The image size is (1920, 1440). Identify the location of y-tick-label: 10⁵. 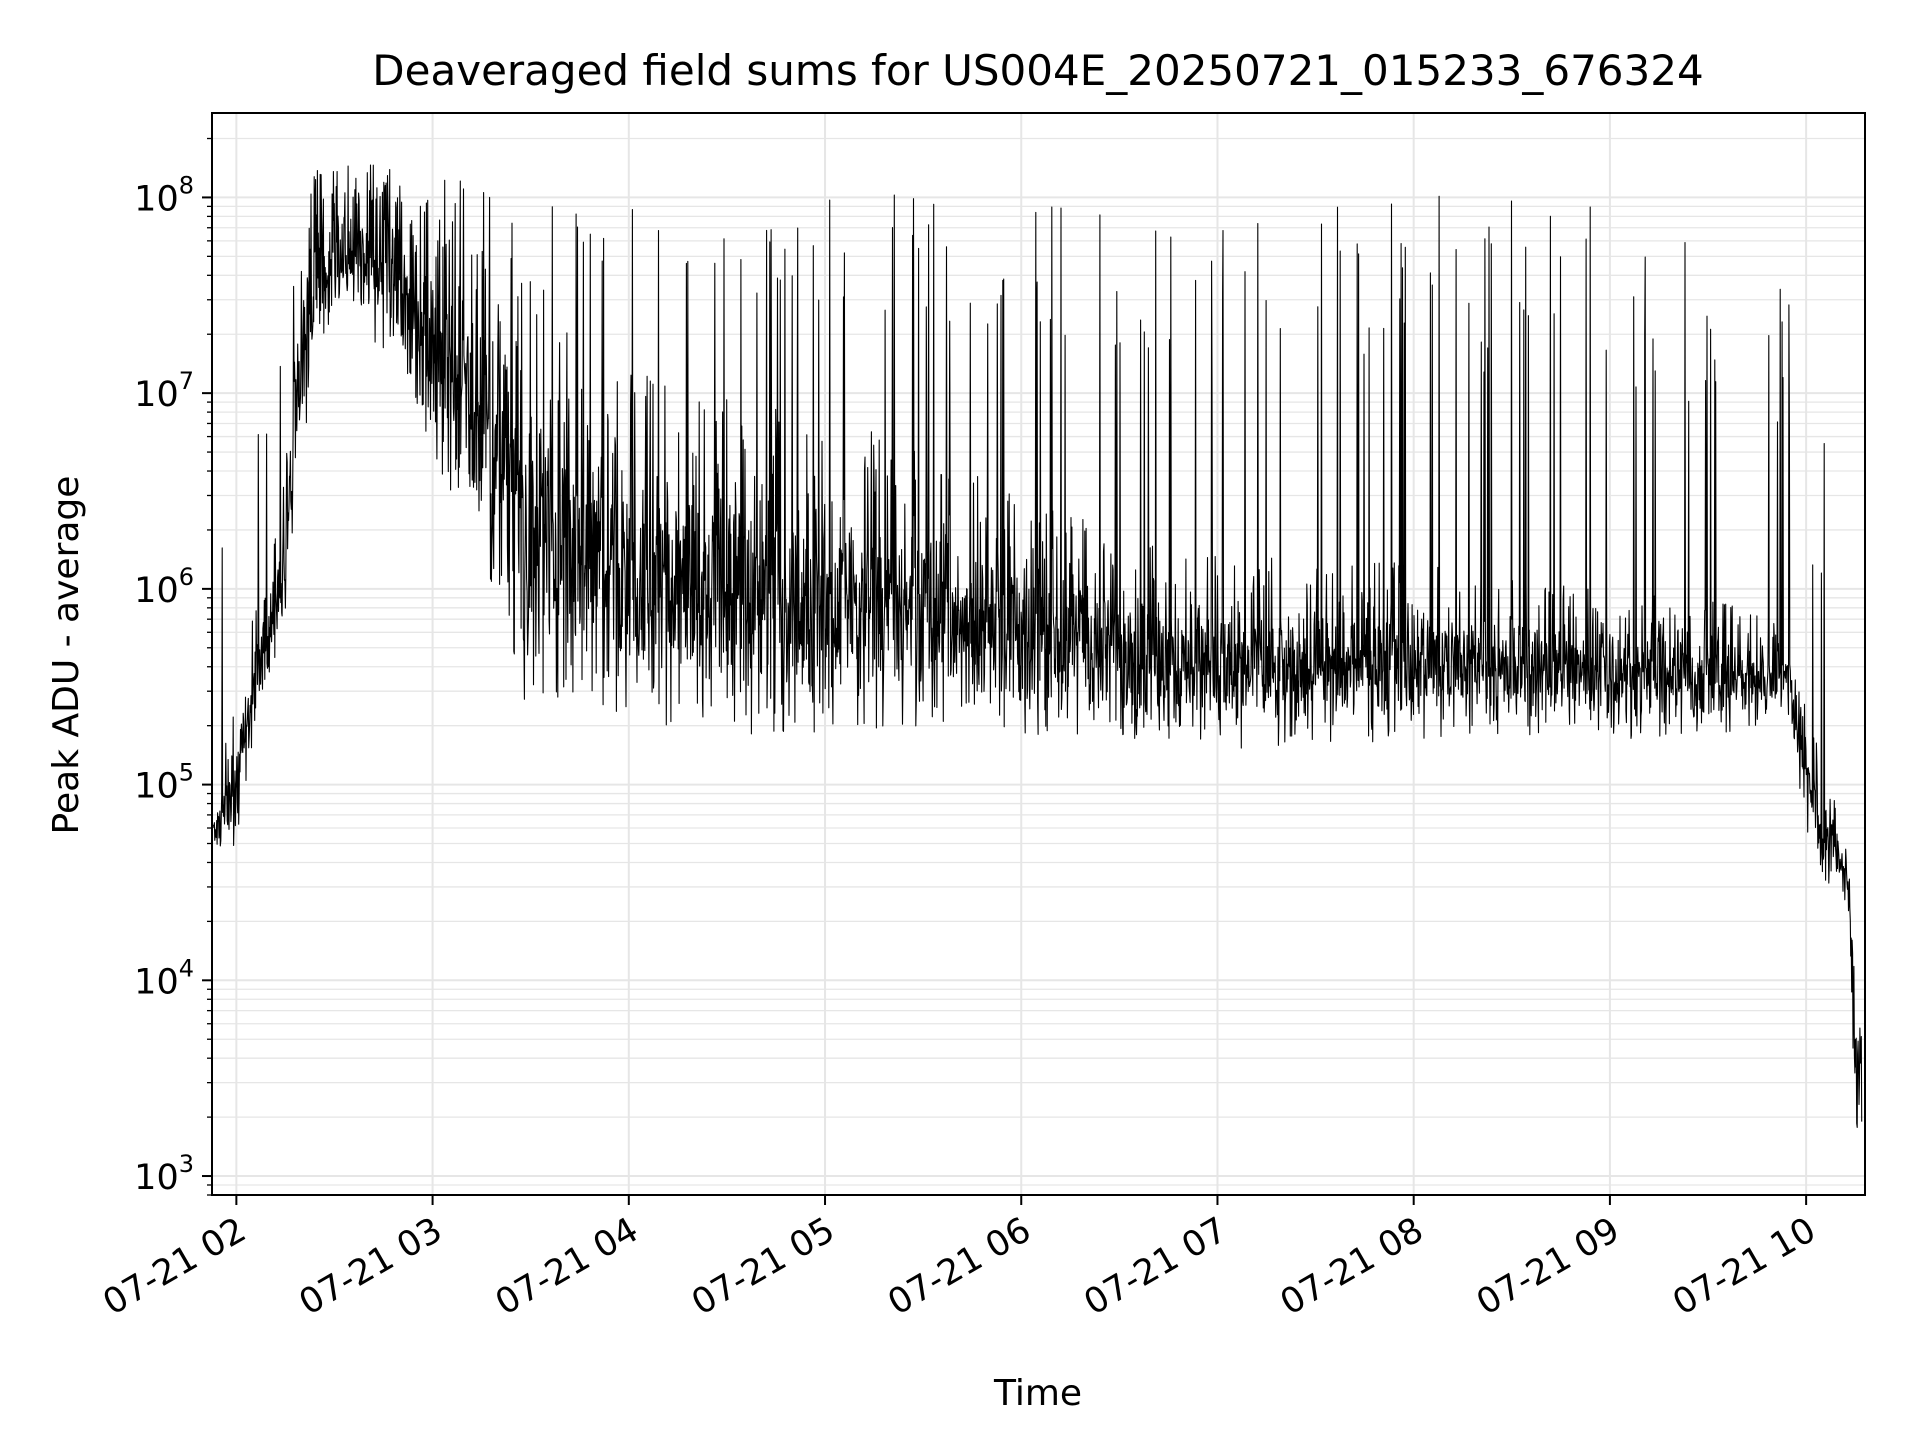
(164, 783).